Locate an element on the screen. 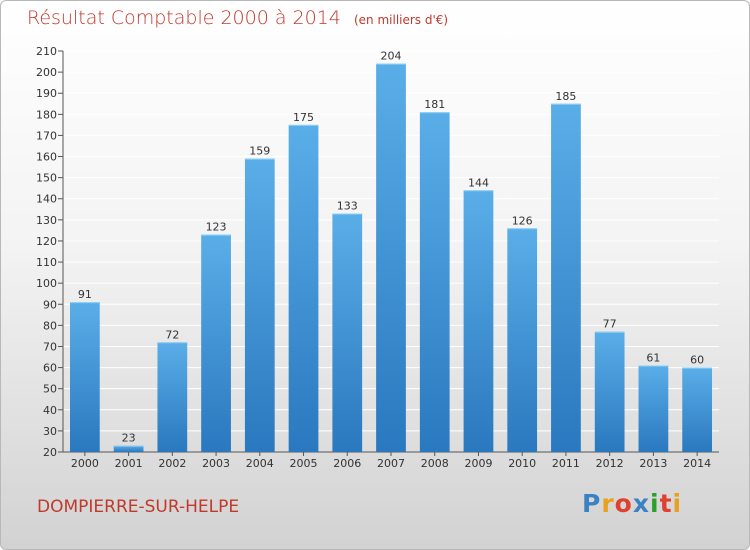 The width and height of the screenshot is (750, 550). y-tick-label-110: 110 is located at coordinates (46, 262).